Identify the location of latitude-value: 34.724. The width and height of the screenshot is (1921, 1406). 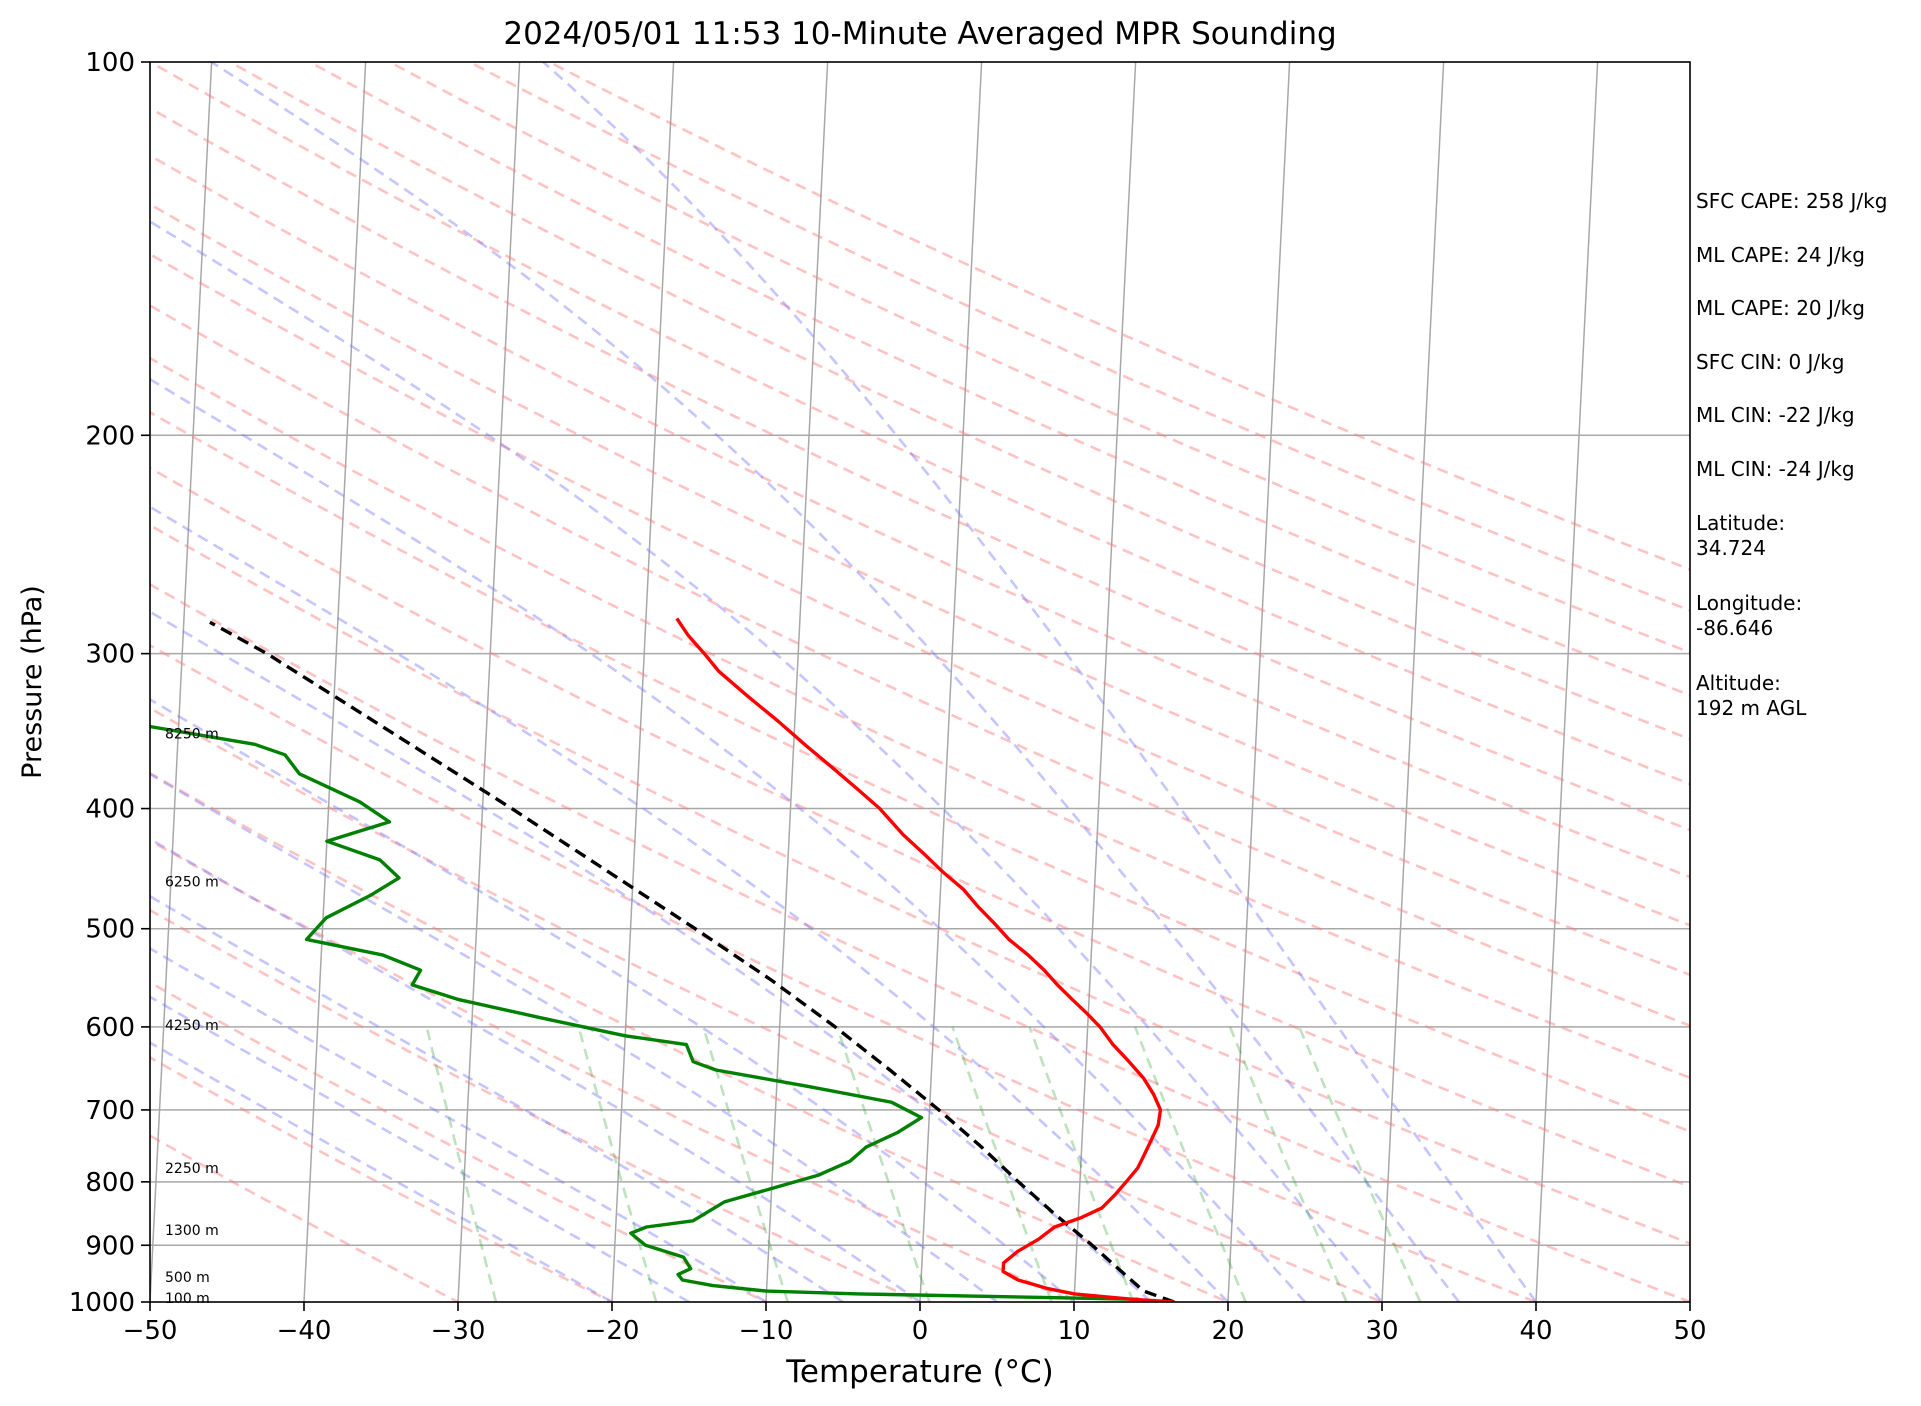
(1731, 548).